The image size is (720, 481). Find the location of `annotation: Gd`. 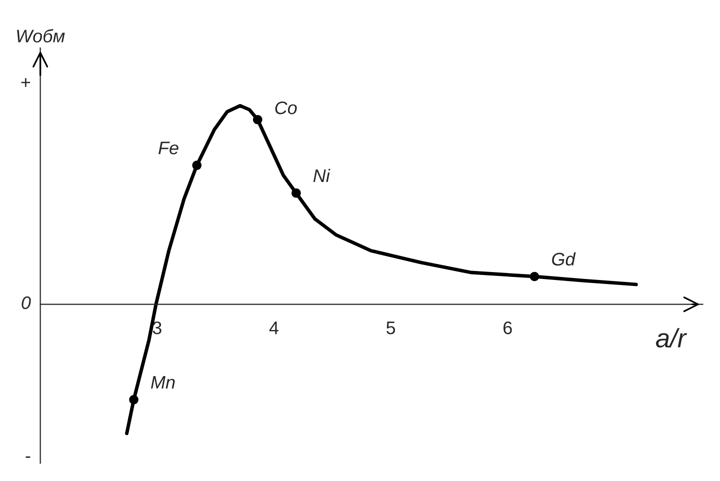

annotation: Gd is located at coordinates (564, 259).